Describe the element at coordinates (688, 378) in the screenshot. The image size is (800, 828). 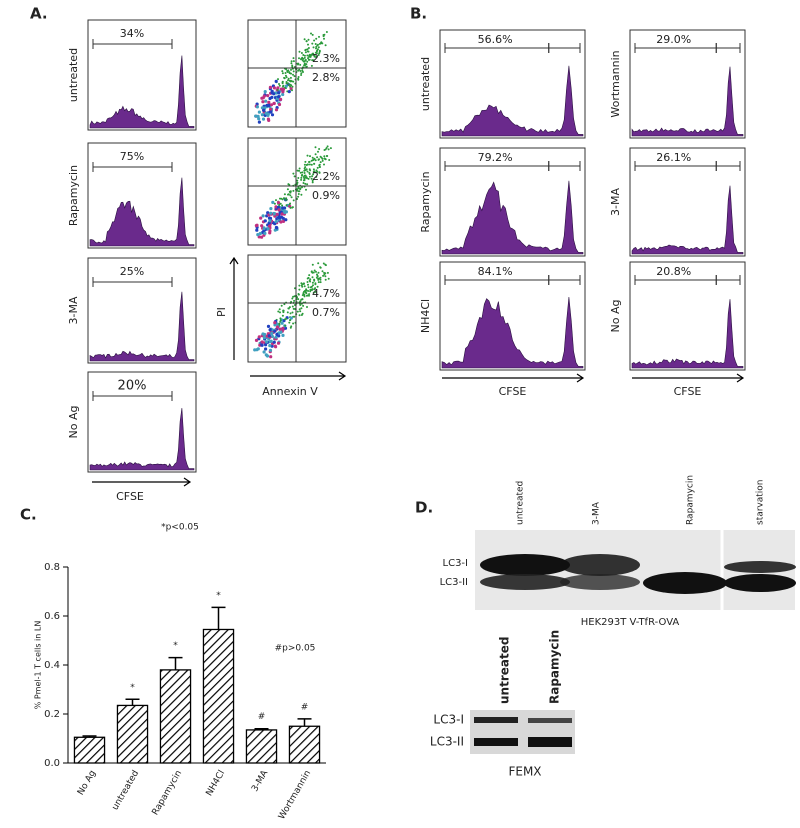
I see `axis-arrow` at that location.